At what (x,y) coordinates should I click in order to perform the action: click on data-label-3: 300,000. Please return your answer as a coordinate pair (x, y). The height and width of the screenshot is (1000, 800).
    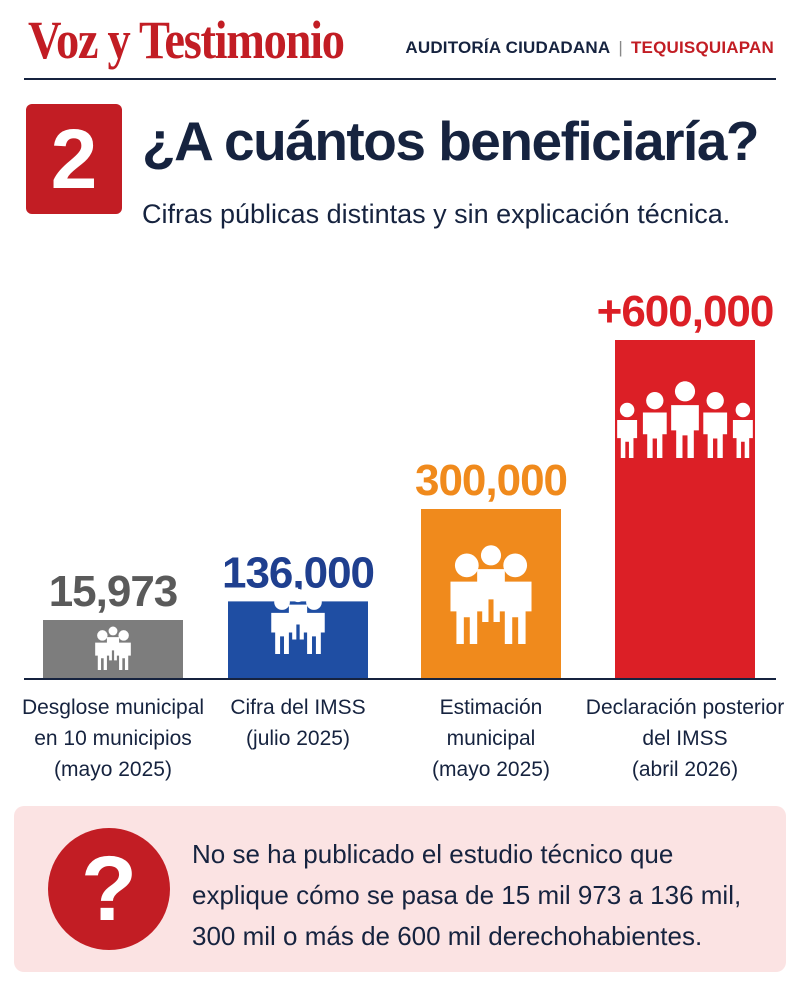
    Looking at the image, I should click on (491, 480).